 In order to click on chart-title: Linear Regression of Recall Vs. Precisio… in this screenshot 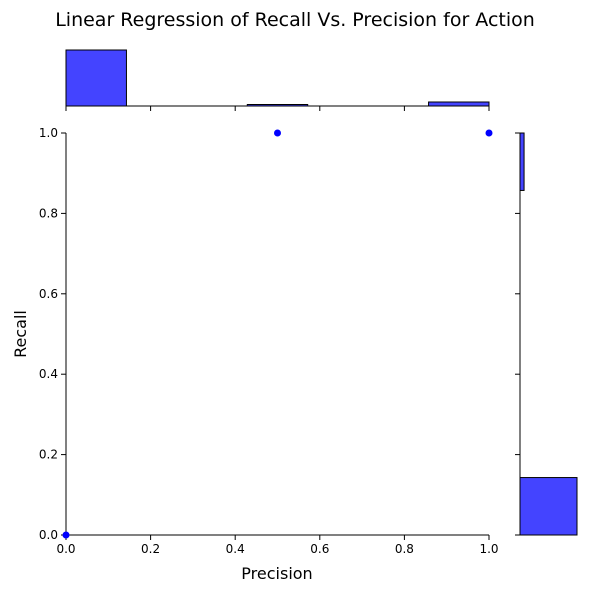, I will do `click(295, 20)`.